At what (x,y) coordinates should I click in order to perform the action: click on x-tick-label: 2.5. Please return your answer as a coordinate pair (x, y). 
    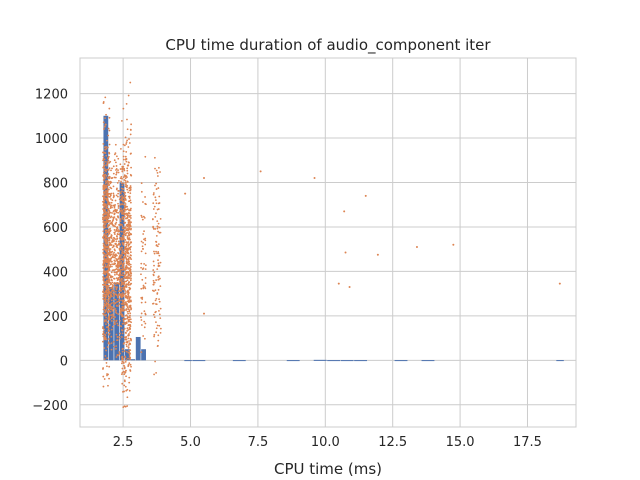
    Looking at the image, I should click on (123, 442).